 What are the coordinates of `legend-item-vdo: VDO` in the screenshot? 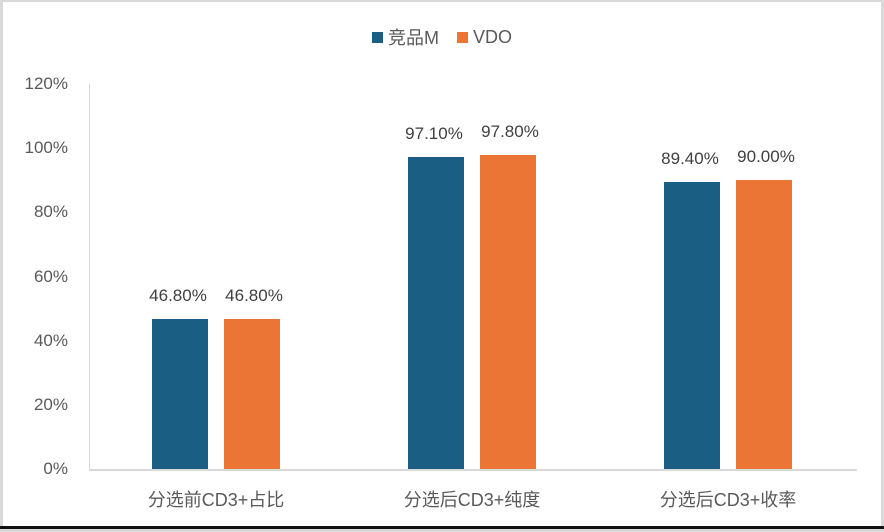 It's located at (484, 37).